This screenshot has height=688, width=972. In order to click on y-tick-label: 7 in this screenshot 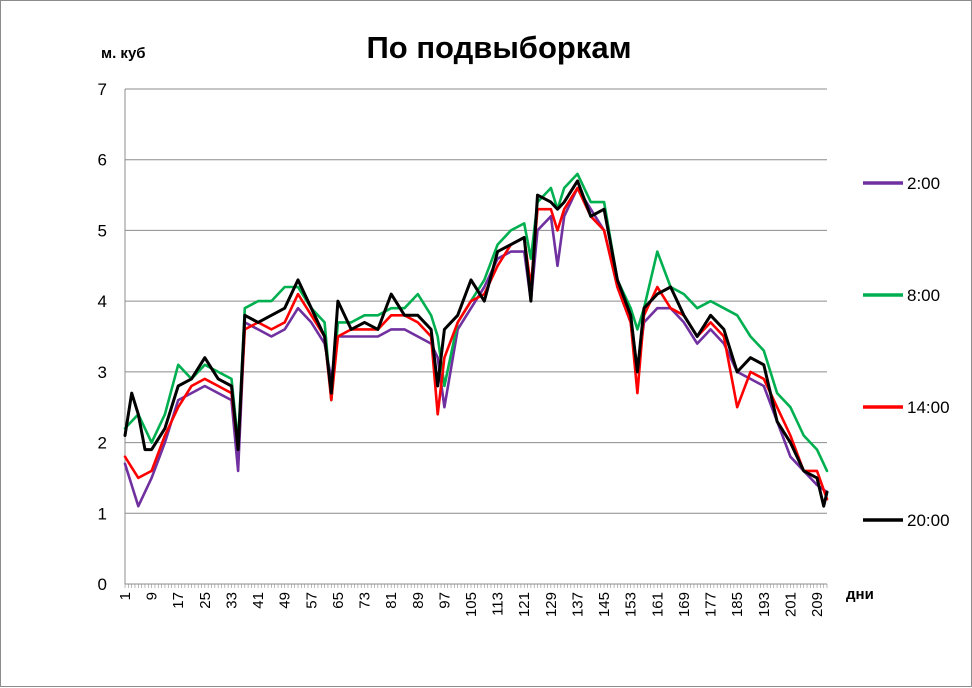, I will do `click(102, 89)`.